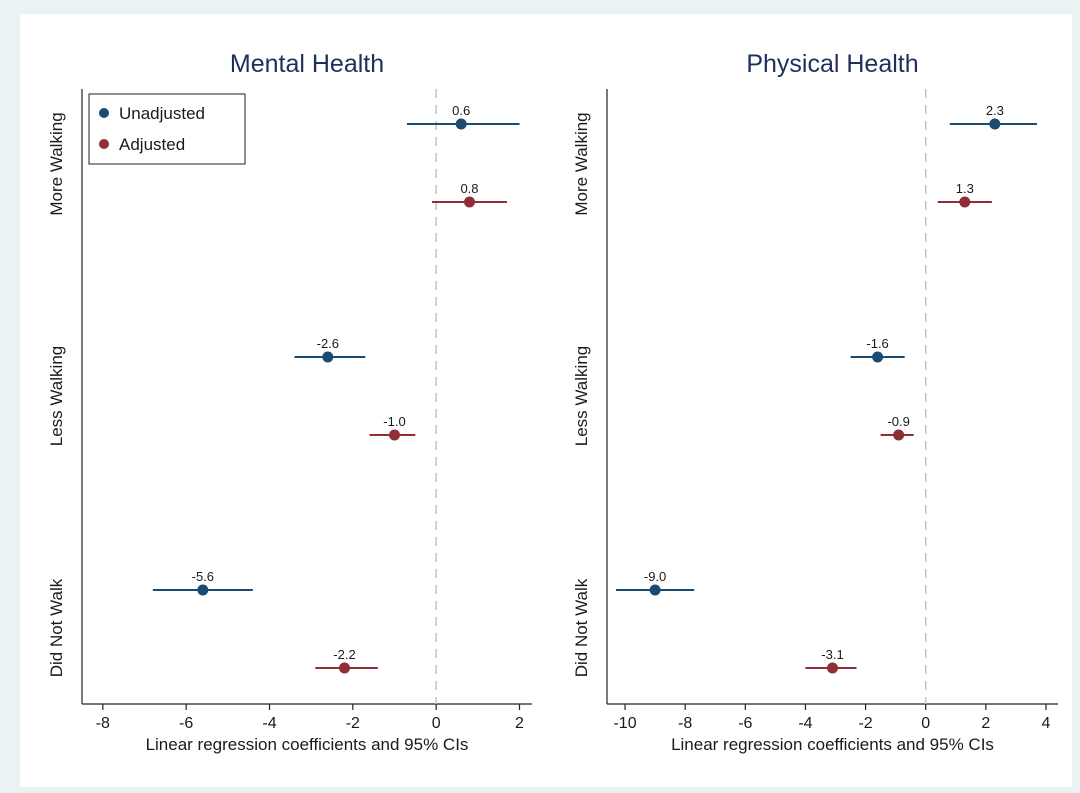 This screenshot has height=793, width=1080. What do you see at coordinates (328, 343) in the screenshot?
I see `data-label-unadjusted-less-walking: -2.6` at bounding box center [328, 343].